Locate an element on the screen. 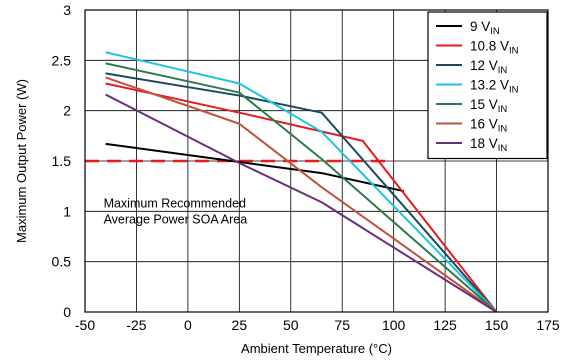  x-tick-label: 100 is located at coordinates (394, 325).